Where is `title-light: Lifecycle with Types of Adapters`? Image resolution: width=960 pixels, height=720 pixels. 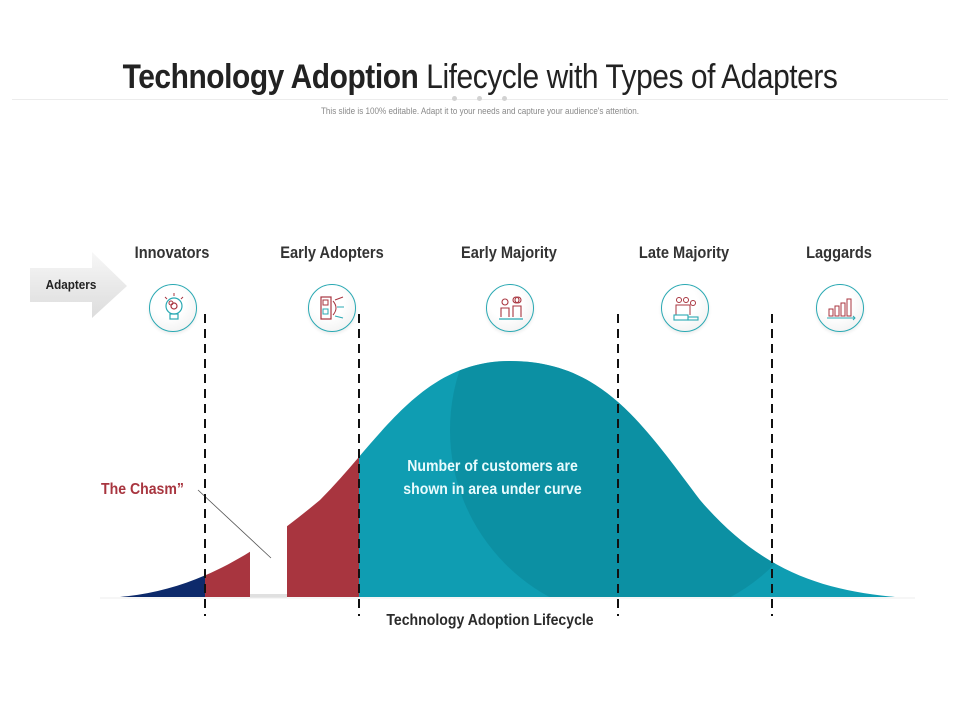 title-light: Lifecycle with Types of Adapters is located at coordinates (632, 77).